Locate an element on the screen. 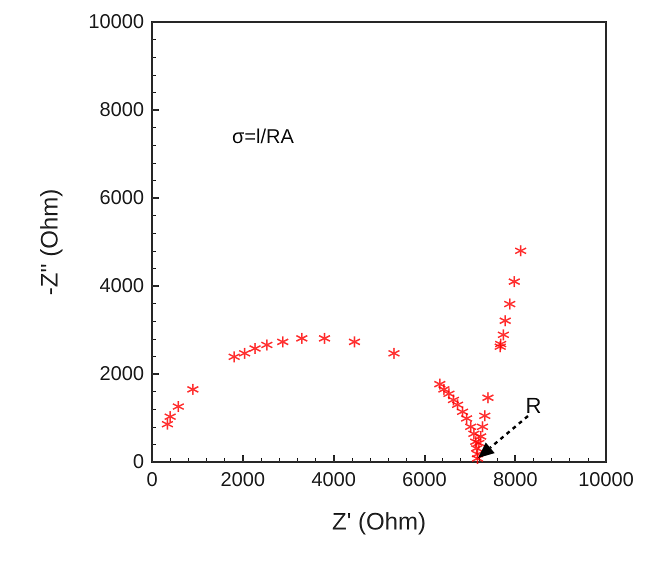  x-tick-label: 2000 is located at coordinates (243, 480).